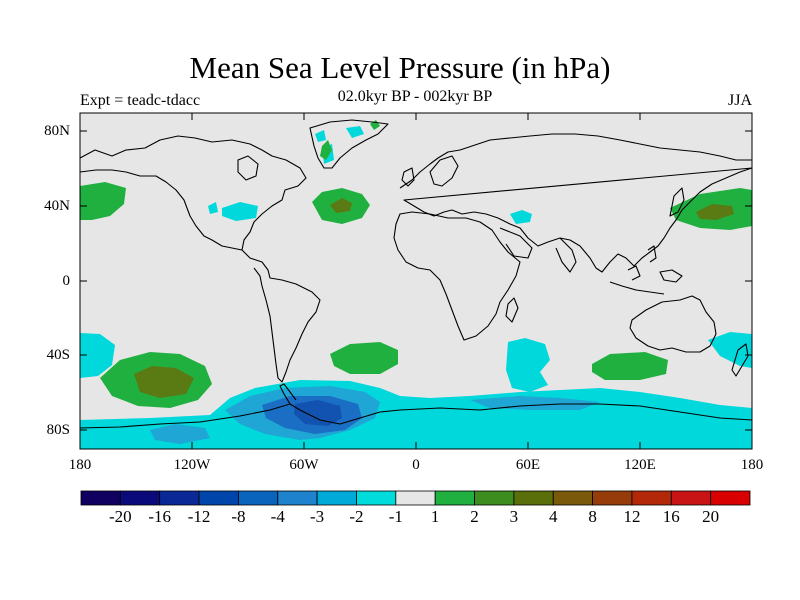  I want to click on coast-madagascar, so click(512, 310).